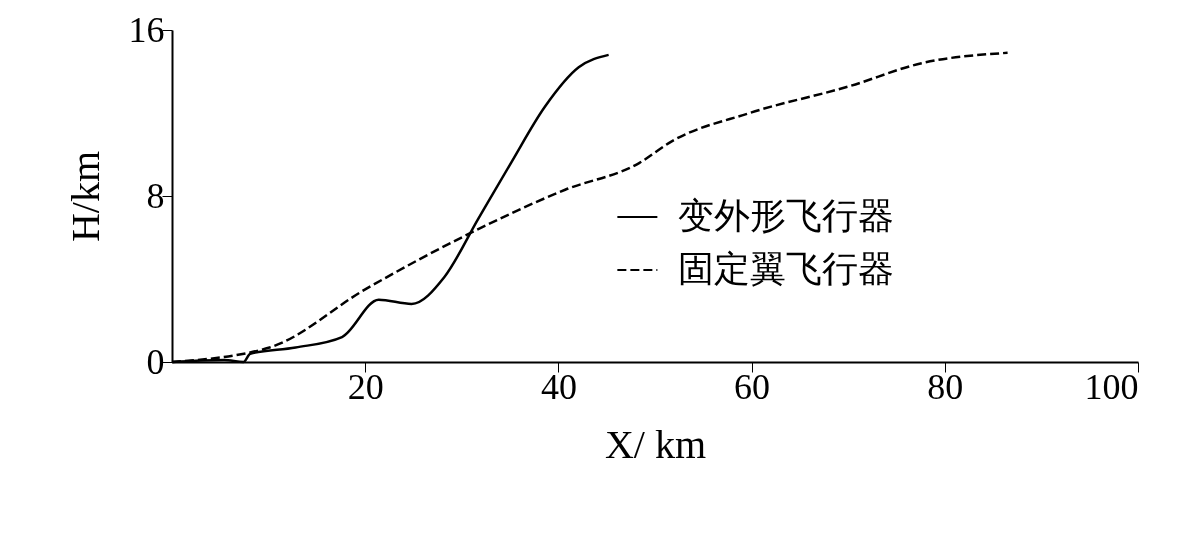 This screenshot has height=543, width=1200. What do you see at coordinates (945, 386) in the screenshot?
I see `x-tick-label: 80` at bounding box center [945, 386].